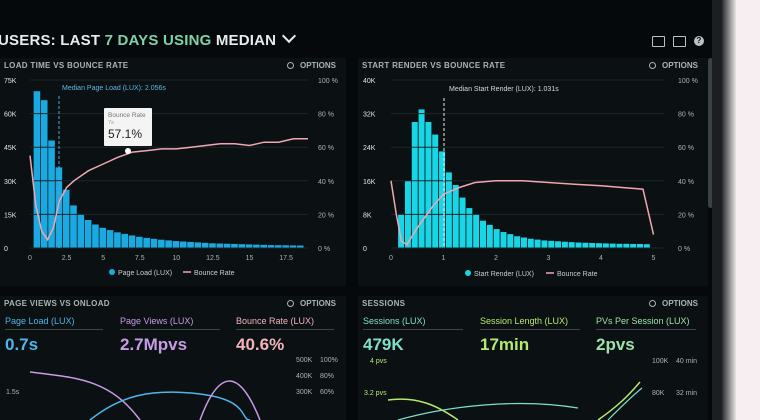 The height and width of the screenshot is (420, 760). Describe the element at coordinates (531, 274) in the screenshot. I see `legend: Start Render (LUX) Bounce Rate` at that location.